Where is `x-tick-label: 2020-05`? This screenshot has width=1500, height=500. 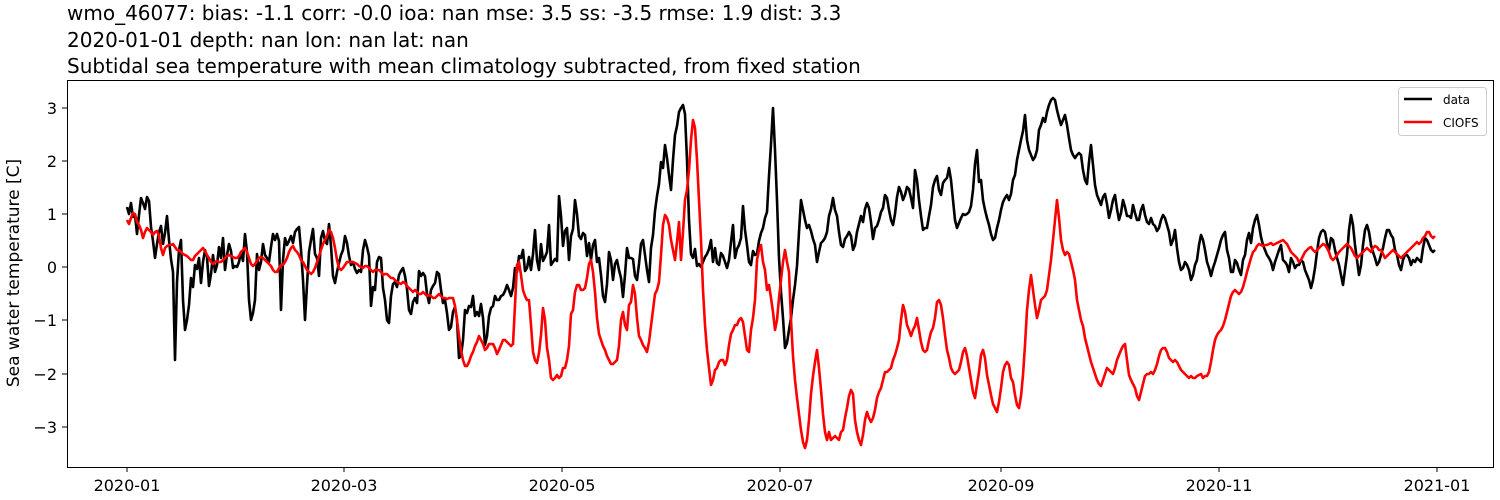
x-tick-label: 2020-05 is located at coordinates (562, 485).